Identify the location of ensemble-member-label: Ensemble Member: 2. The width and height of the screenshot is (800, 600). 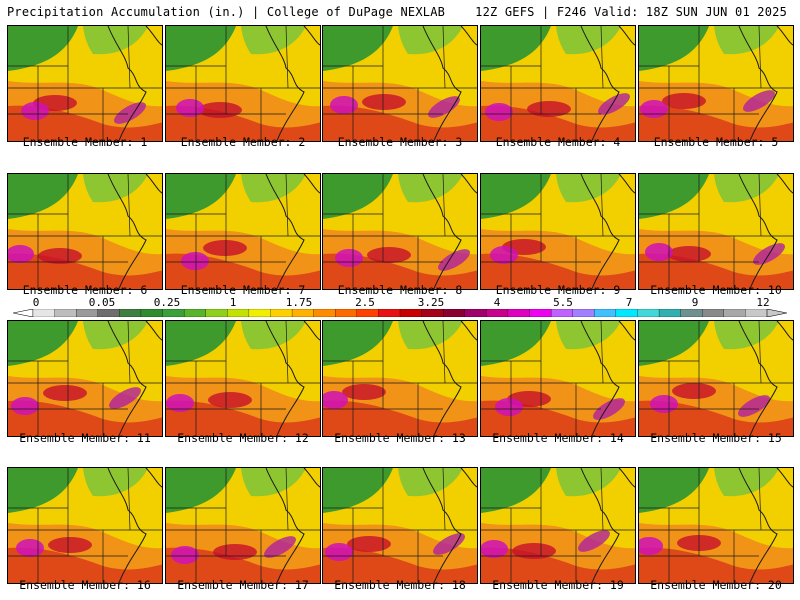
(243, 142).